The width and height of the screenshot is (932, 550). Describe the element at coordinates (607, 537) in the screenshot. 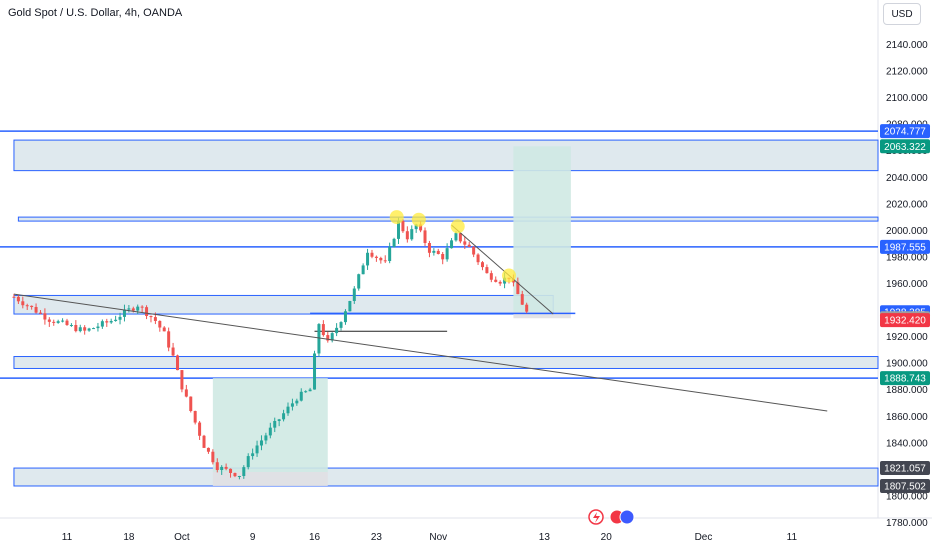

I see `x-tick-label: 20` at that location.